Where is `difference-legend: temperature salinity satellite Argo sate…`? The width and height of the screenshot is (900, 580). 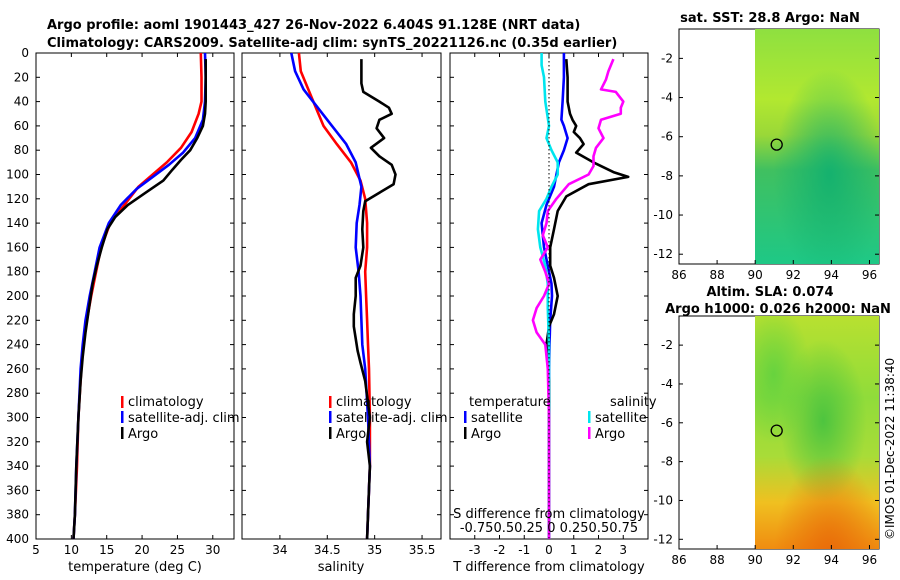
difference-legend: temperature salinity satellite Argo sate… is located at coordinates (560, 418).